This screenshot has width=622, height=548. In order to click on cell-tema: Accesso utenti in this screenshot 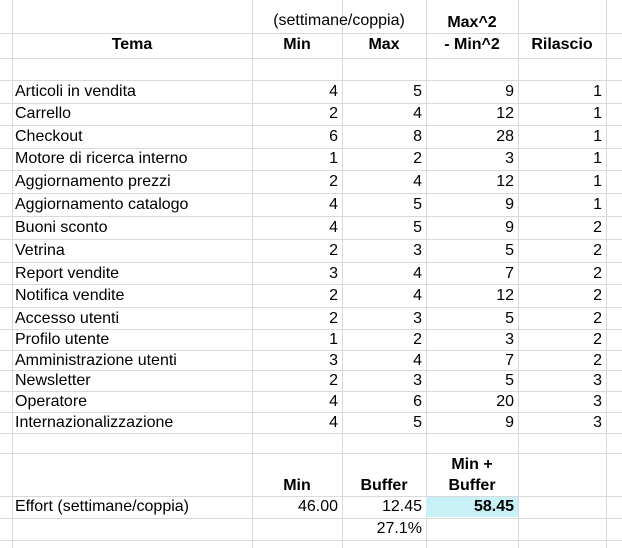, I will do `click(67, 318)`.